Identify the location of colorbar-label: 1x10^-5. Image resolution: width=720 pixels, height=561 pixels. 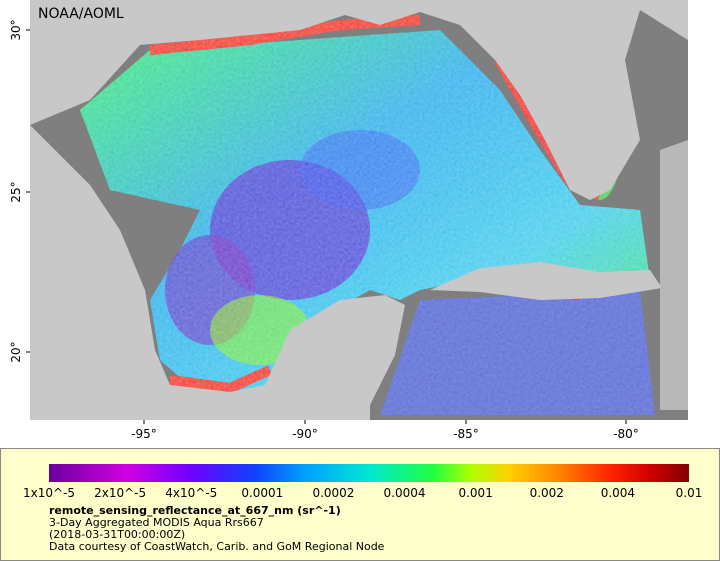
(49, 493).